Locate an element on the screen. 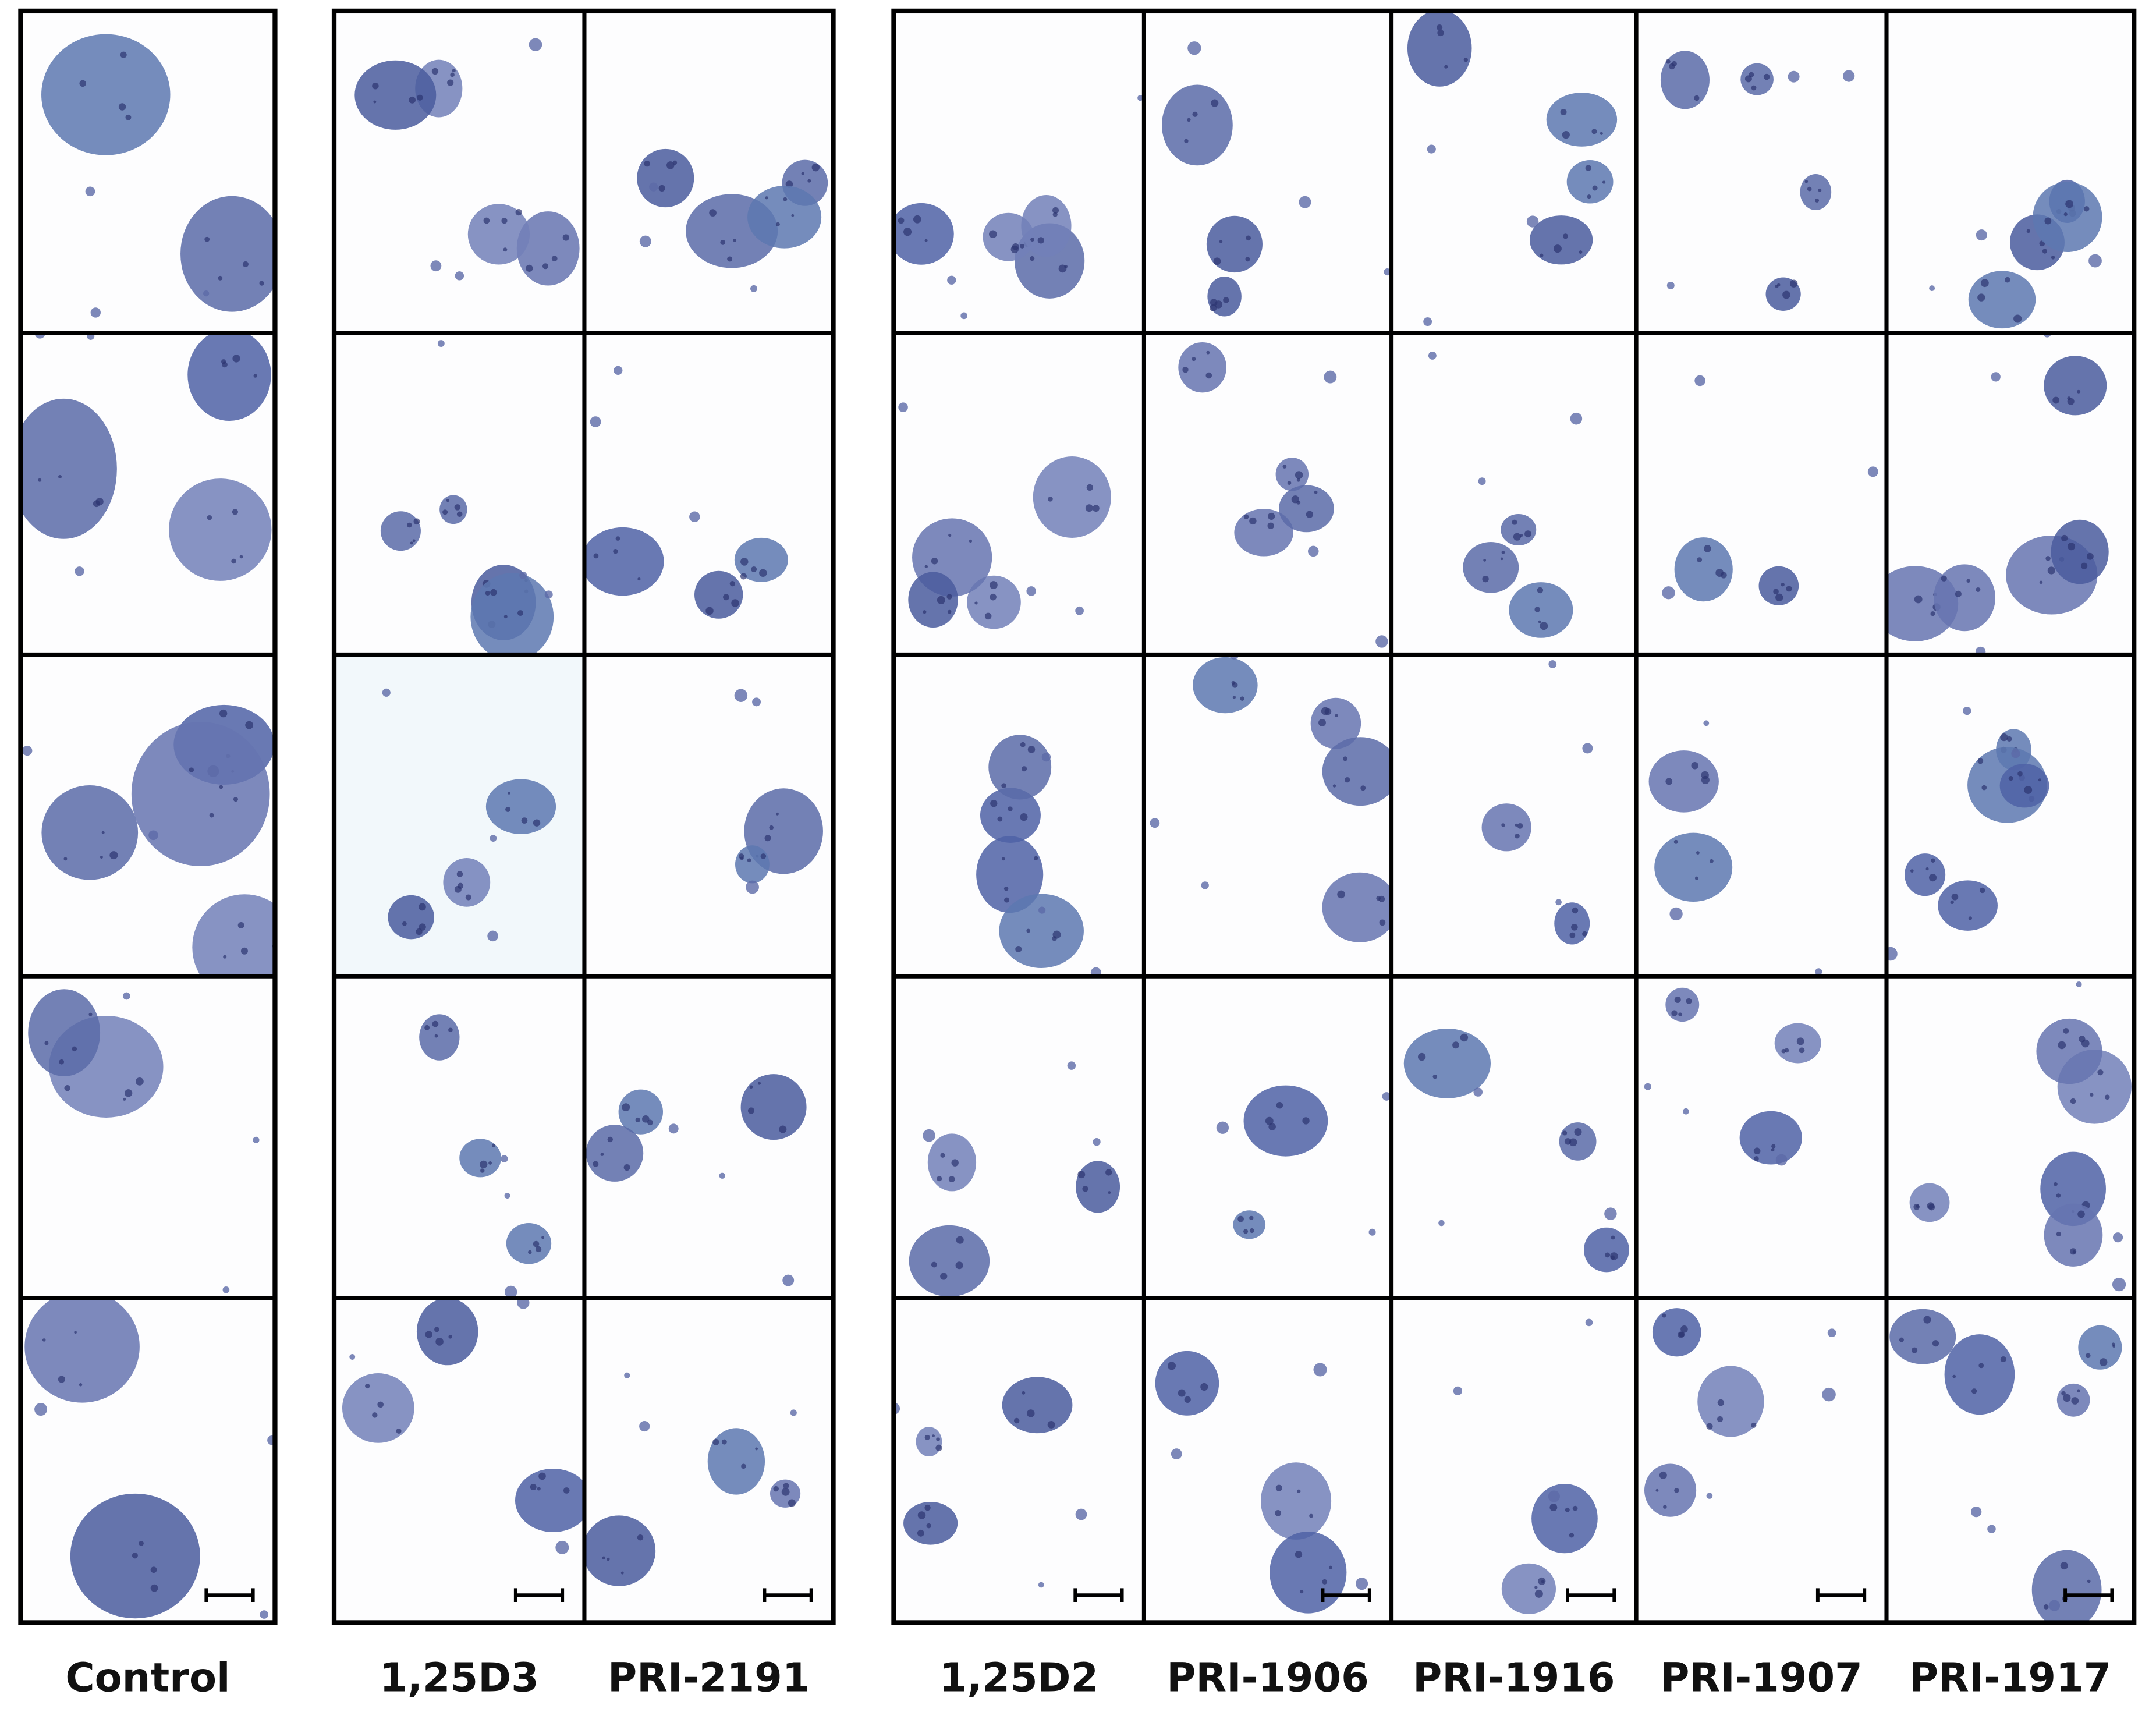 Image resolution: width=2156 pixels, height=1712 pixels. scale-bar is located at coordinates (788, 1595).